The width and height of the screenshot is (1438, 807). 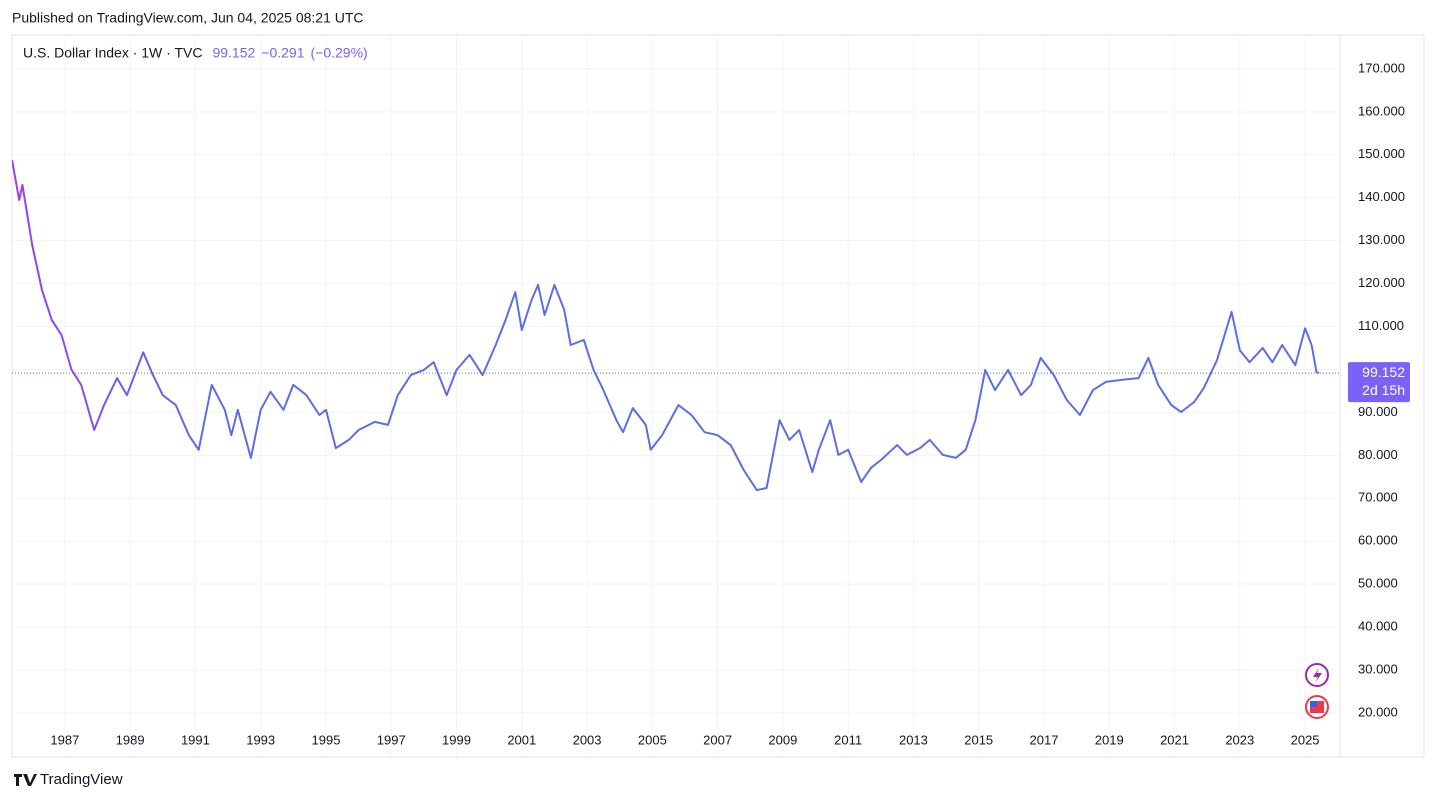 What do you see at coordinates (1378, 540) in the screenshot?
I see `y-tick-label: 60.000` at bounding box center [1378, 540].